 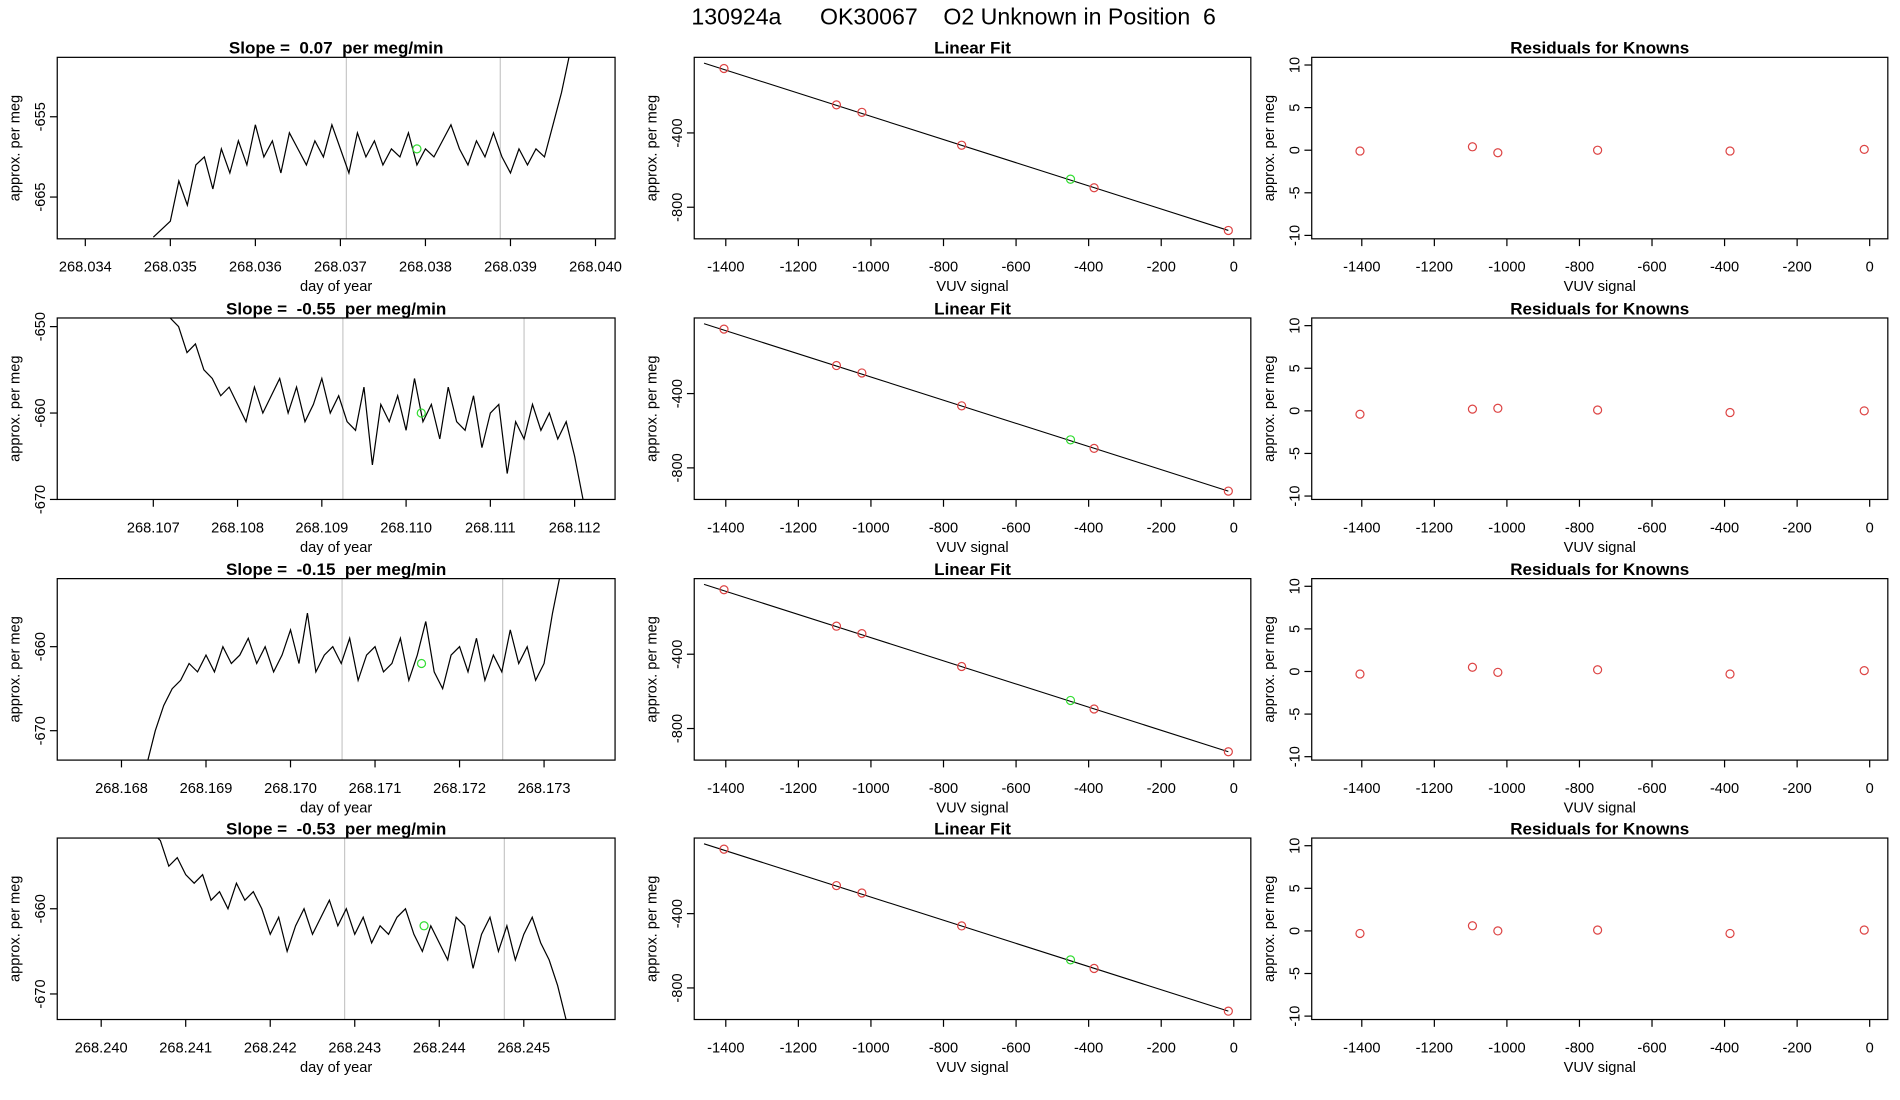 What do you see at coordinates (439, 1048) in the screenshot?
I see `x-tick-label: 268.244` at bounding box center [439, 1048].